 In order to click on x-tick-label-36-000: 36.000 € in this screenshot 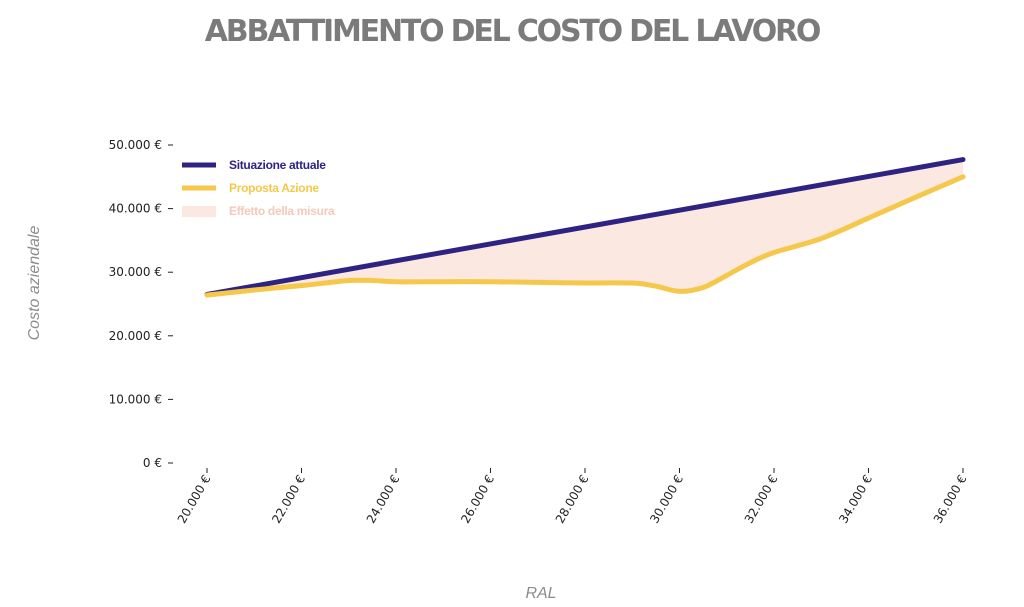, I will do `click(950, 499)`.